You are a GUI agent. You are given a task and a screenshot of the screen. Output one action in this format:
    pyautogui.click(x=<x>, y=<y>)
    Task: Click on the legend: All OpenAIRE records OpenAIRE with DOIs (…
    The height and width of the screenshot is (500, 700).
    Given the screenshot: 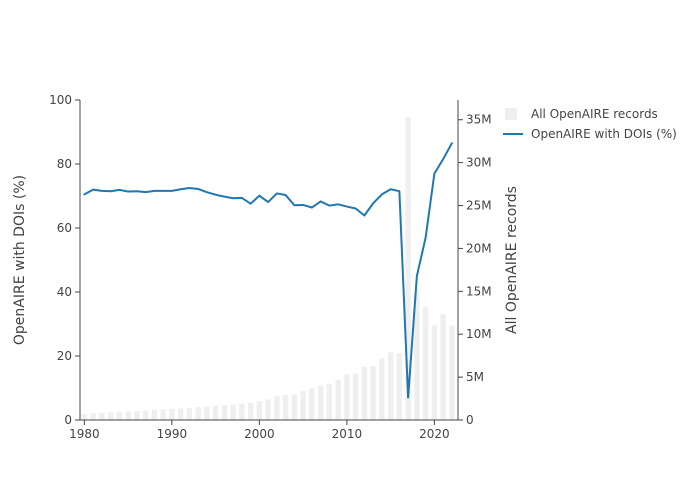 What is the action you would take?
    pyautogui.click(x=590, y=124)
    